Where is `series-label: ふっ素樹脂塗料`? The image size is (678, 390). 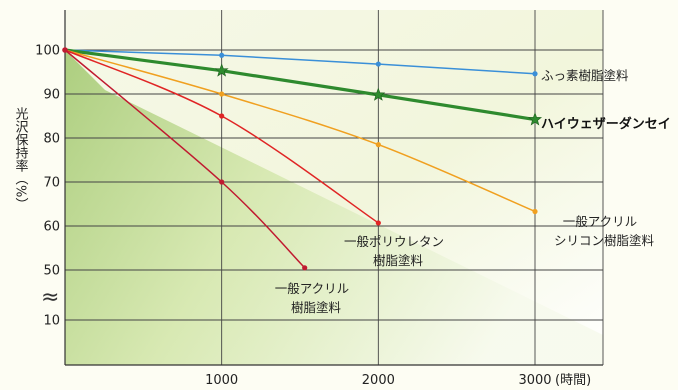
series-label: ふっ素樹脂塗料 is located at coordinates (585, 75).